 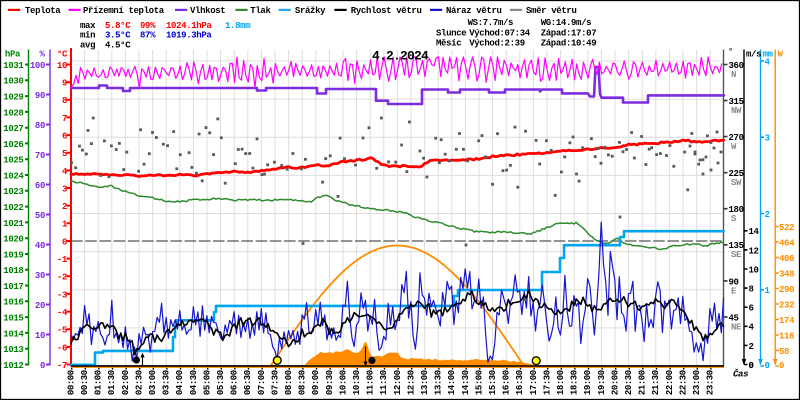 What do you see at coordinates (479, 382) in the screenshot?
I see `svg-text: 15:00` at bounding box center [479, 382].